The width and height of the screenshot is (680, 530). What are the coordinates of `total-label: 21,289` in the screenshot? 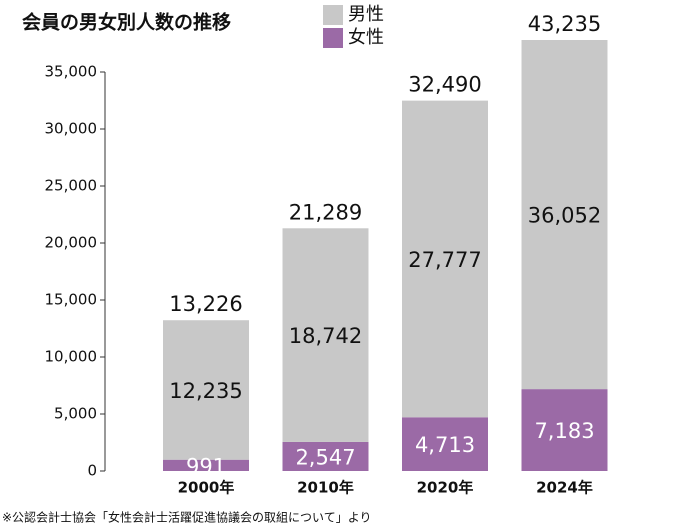 It's located at (325, 212).